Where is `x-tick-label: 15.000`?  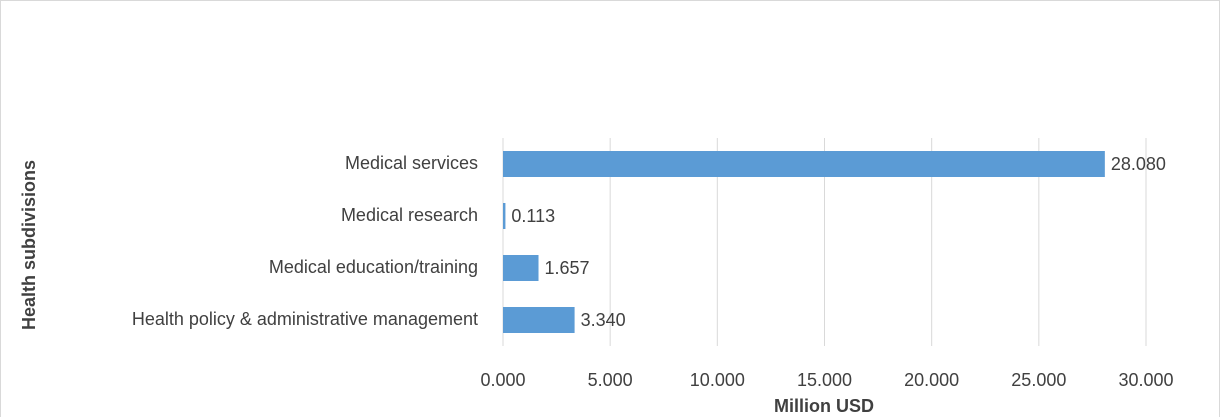
x-tick-label: 15.000 is located at coordinates (824, 380).